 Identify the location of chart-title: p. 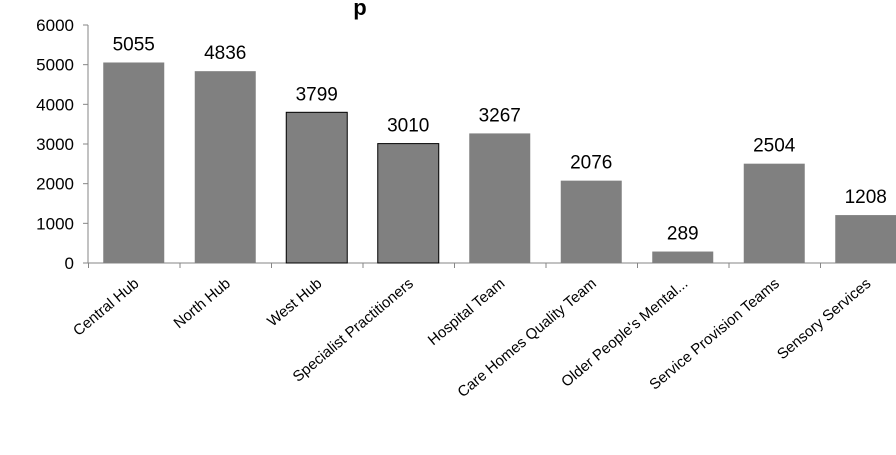
(359, 10).